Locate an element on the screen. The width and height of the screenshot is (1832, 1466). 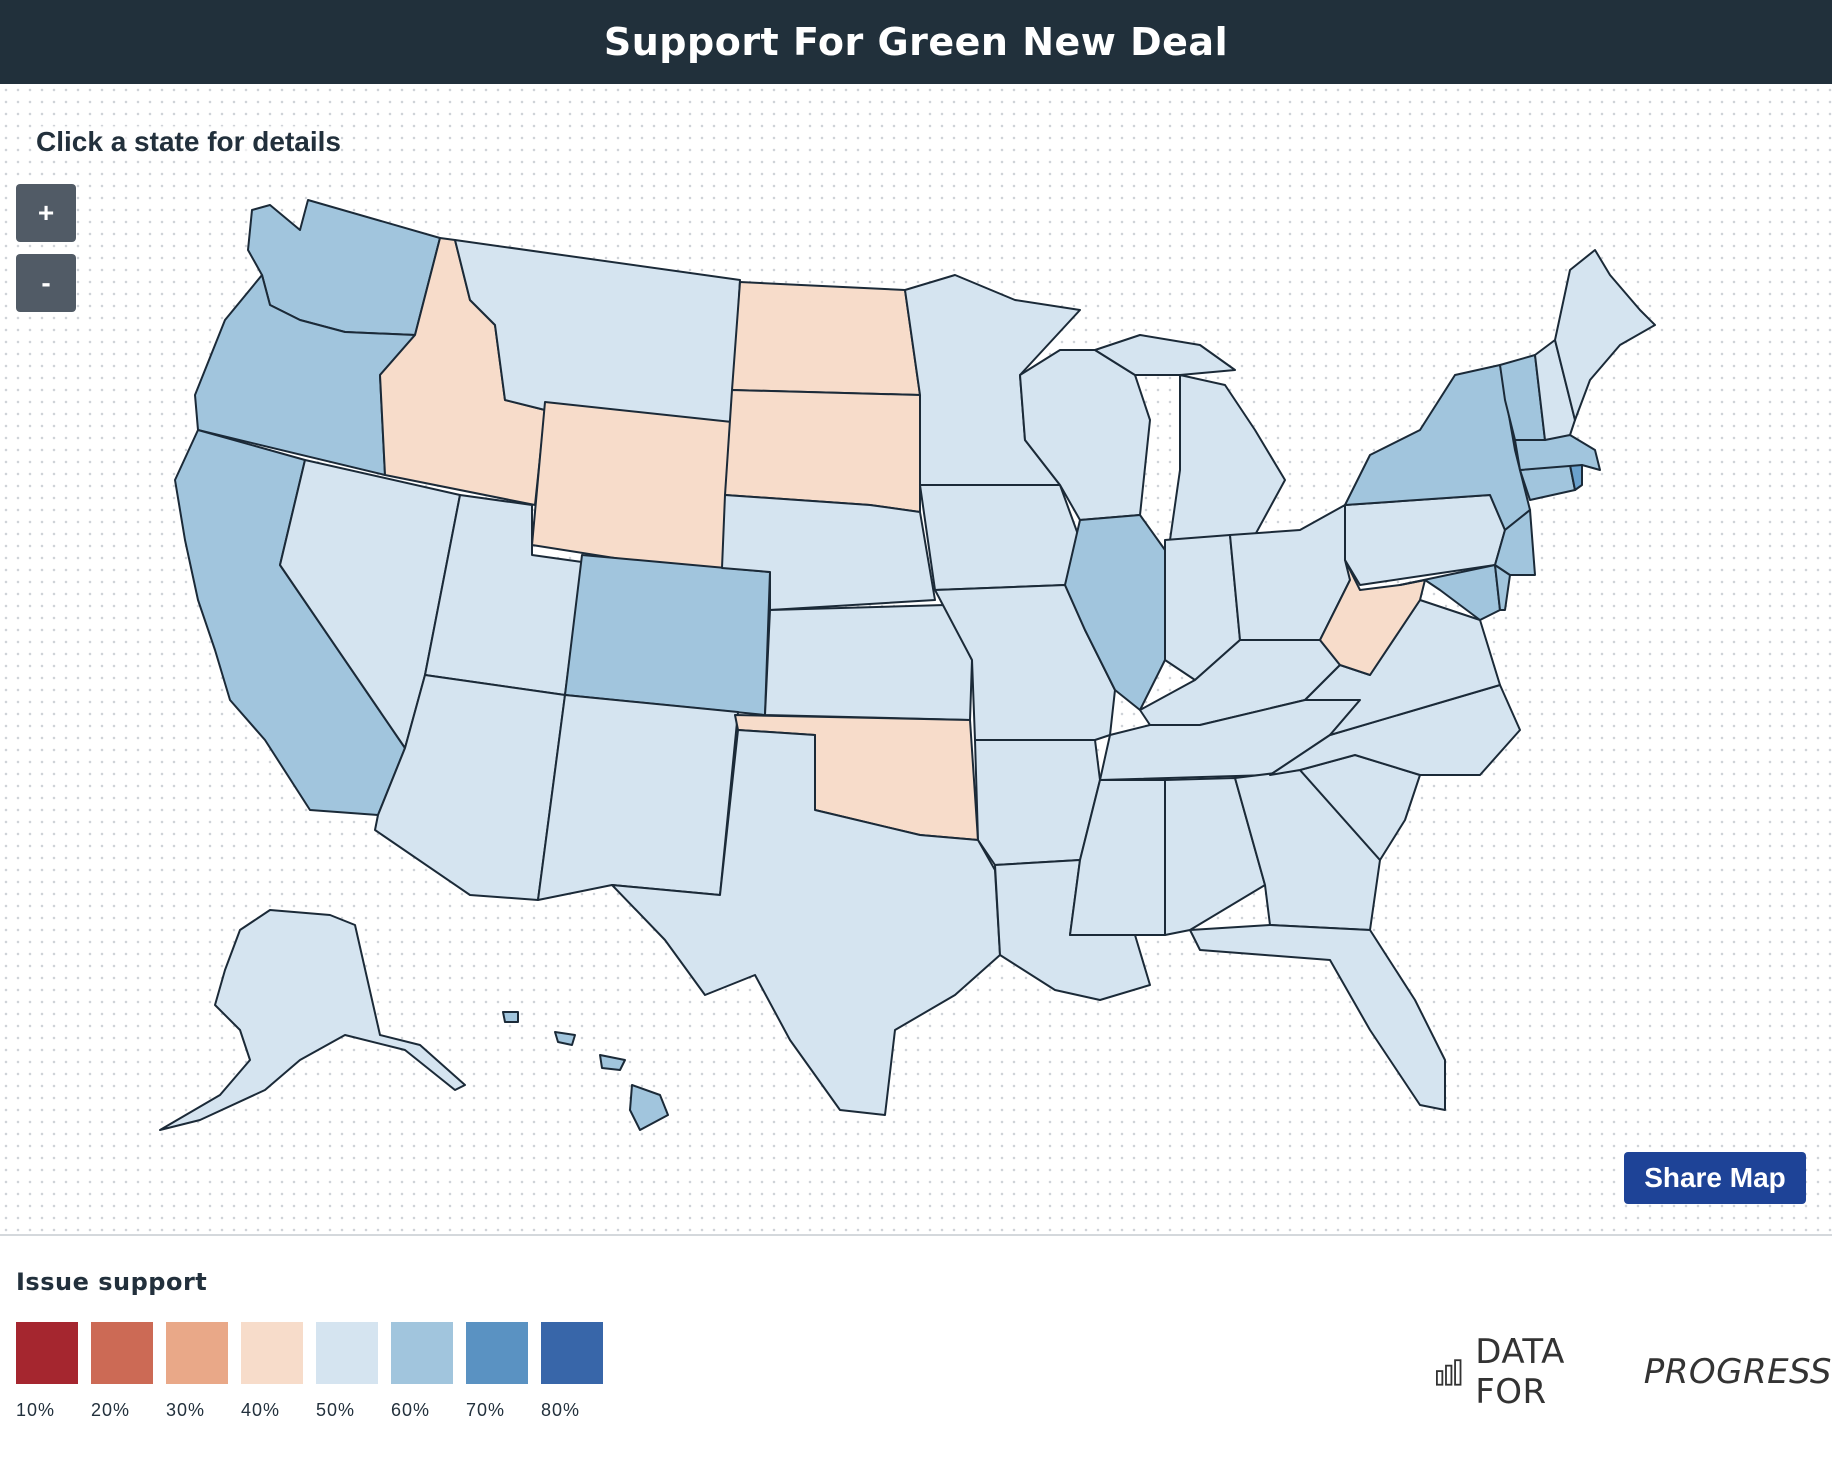
state-south-dakota is located at coordinates (822, 451).